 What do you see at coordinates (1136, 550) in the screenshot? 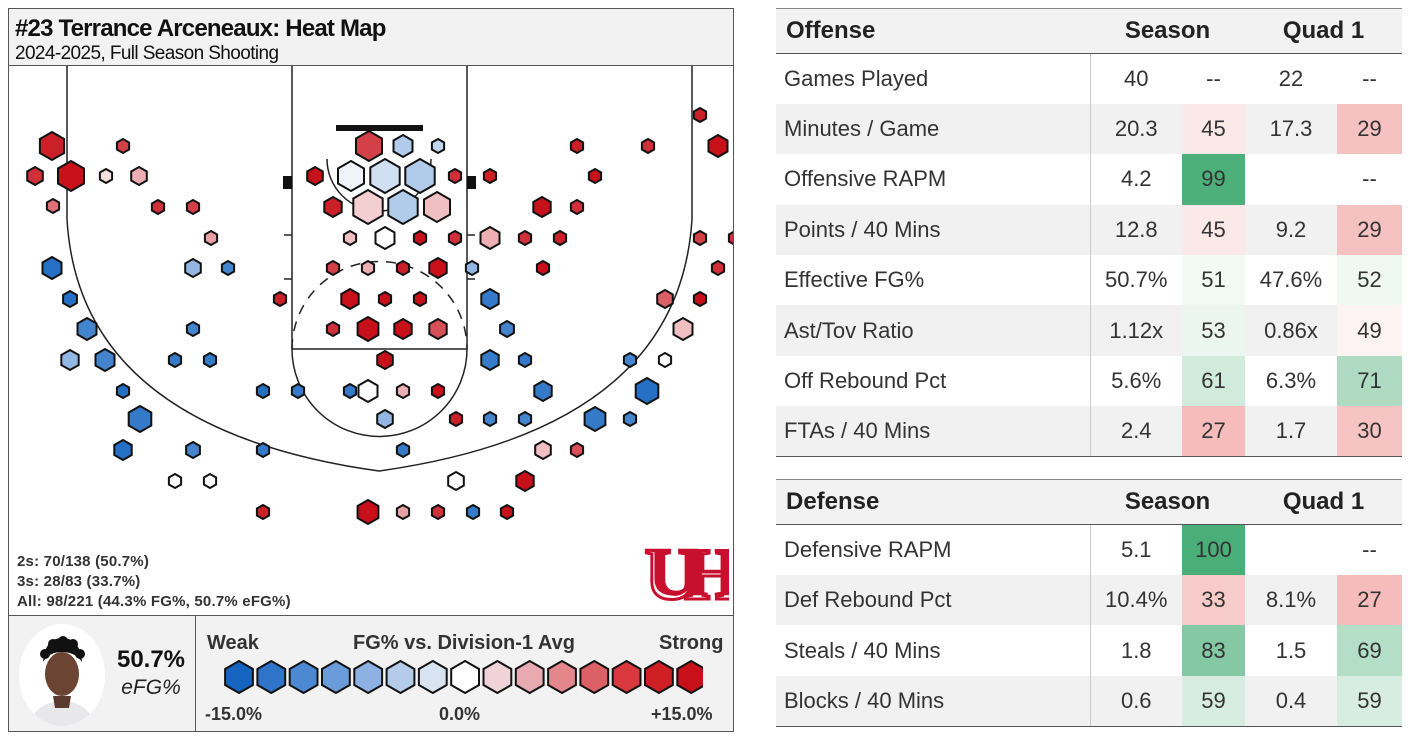
I see `season-value: 5.1` at bounding box center [1136, 550].